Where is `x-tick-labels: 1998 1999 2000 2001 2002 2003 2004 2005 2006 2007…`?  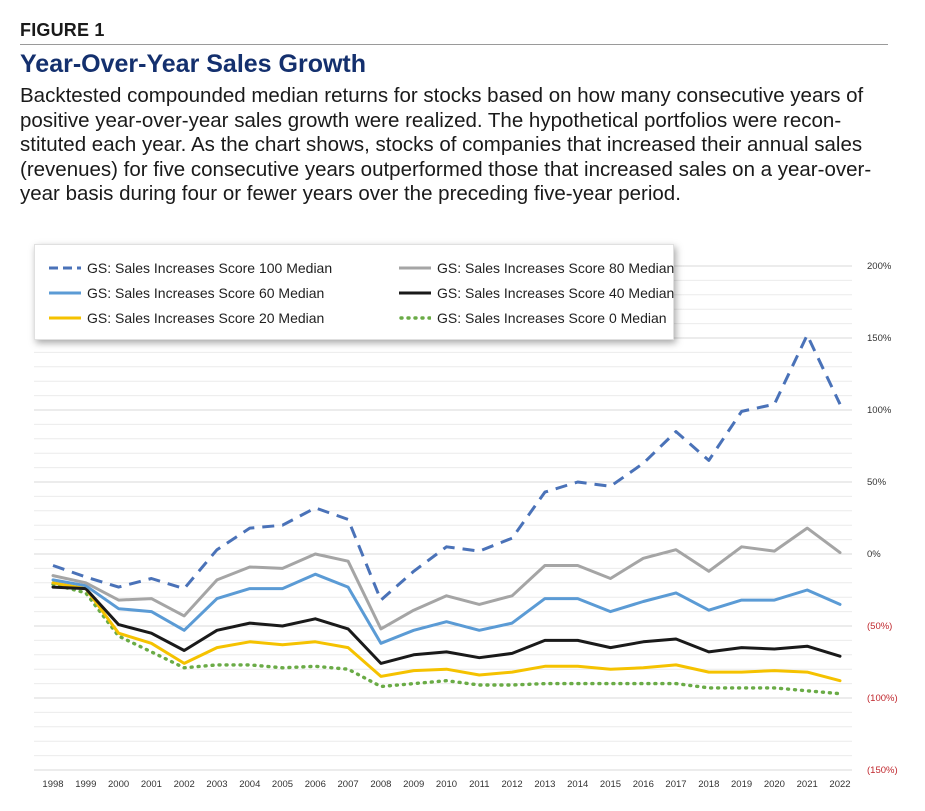
x-tick-labels: 1998 1999 2000 2001 2002 2003 2004 2005 2006 2007… is located at coordinates (446, 784).